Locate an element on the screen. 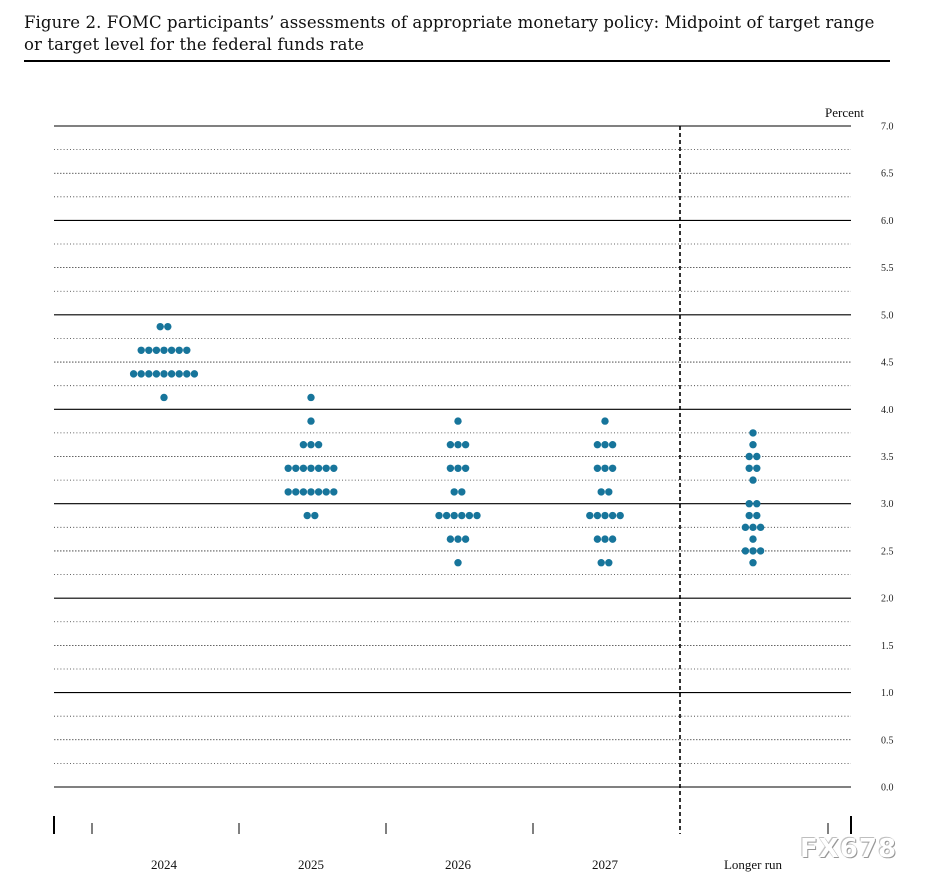 This screenshot has width=931, height=886. y-tick-label: 1.5 is located at coordinates (887, 646).